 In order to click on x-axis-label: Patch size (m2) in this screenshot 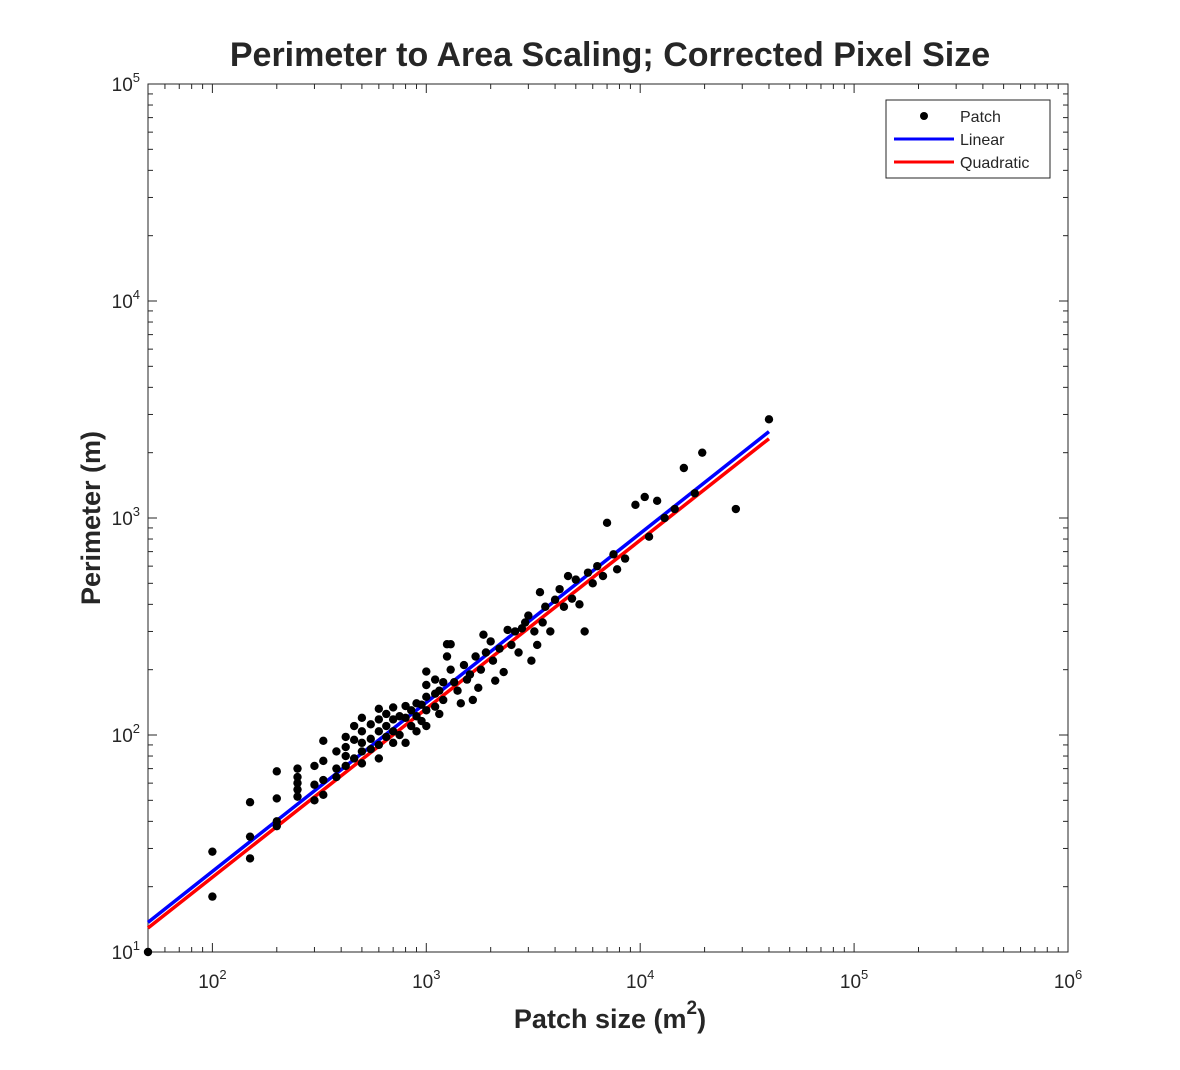, I will do `click(610, 1016)`.